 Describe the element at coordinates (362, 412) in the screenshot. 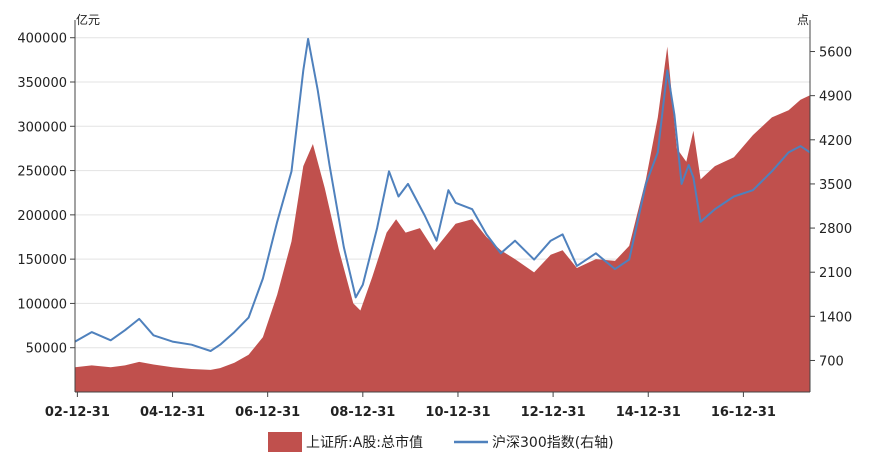

I see `x-tick-label: 08-12-31` at that location.